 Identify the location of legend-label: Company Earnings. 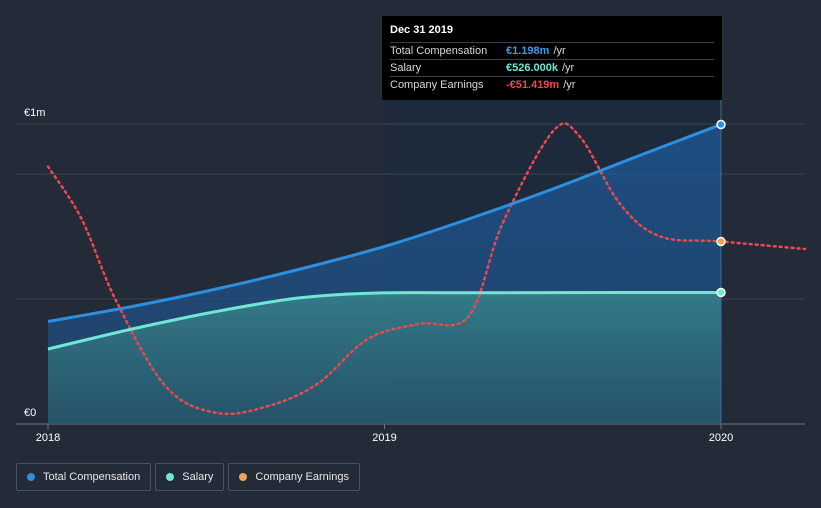
(302, 477).